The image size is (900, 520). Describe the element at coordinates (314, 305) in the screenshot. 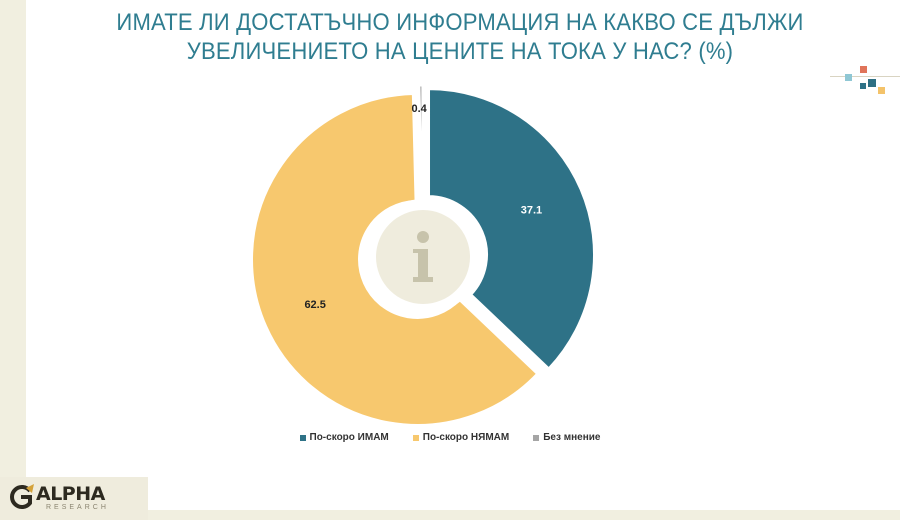

I see `data-label: 62.5` at that location.